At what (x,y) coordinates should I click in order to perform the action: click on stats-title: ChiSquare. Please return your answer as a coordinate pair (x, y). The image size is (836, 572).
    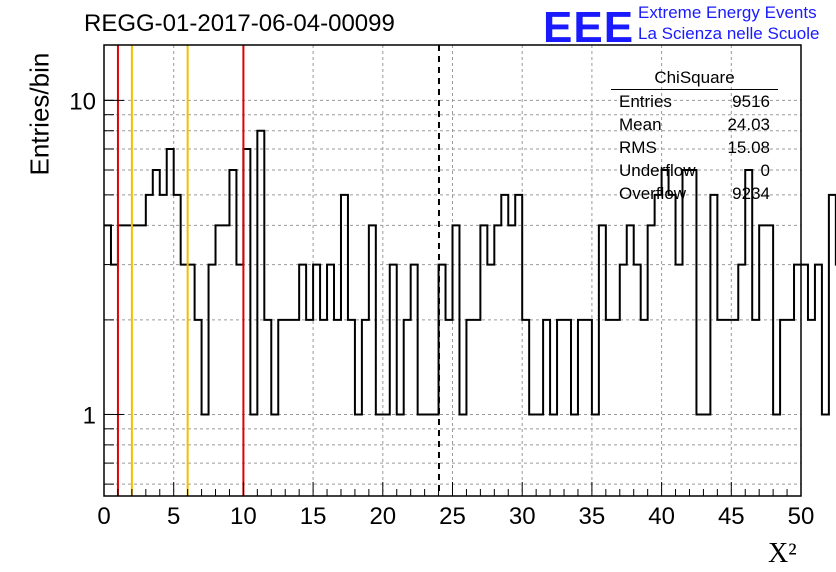
    Looking at the image, I should click on (694, 79).